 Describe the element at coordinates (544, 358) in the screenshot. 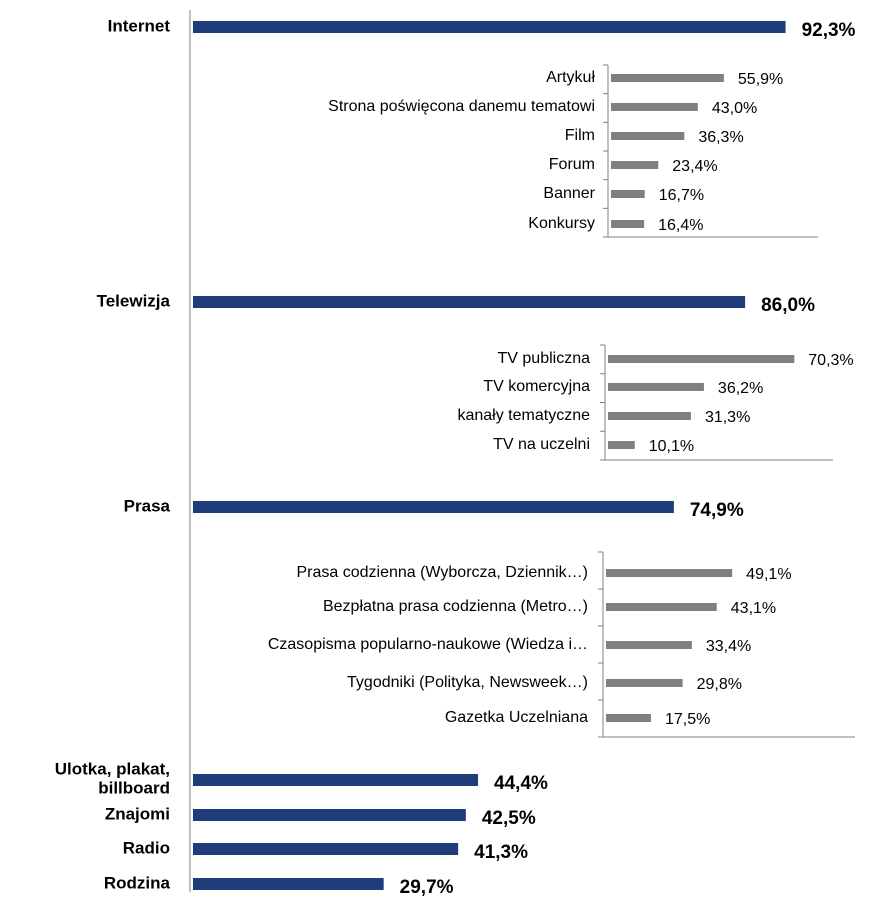

I see `category-label: TV publiczna` at that location.